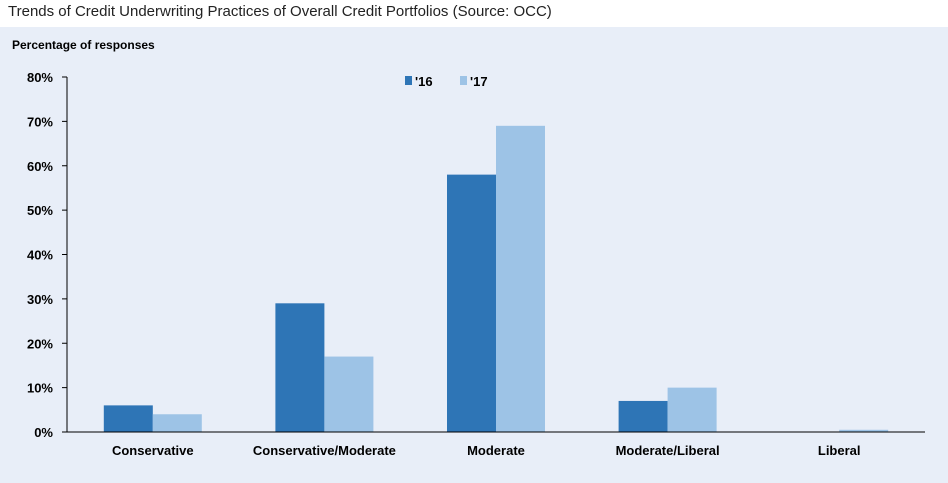  I want to click on x-tick-label: Liberal, so click(839, 450).